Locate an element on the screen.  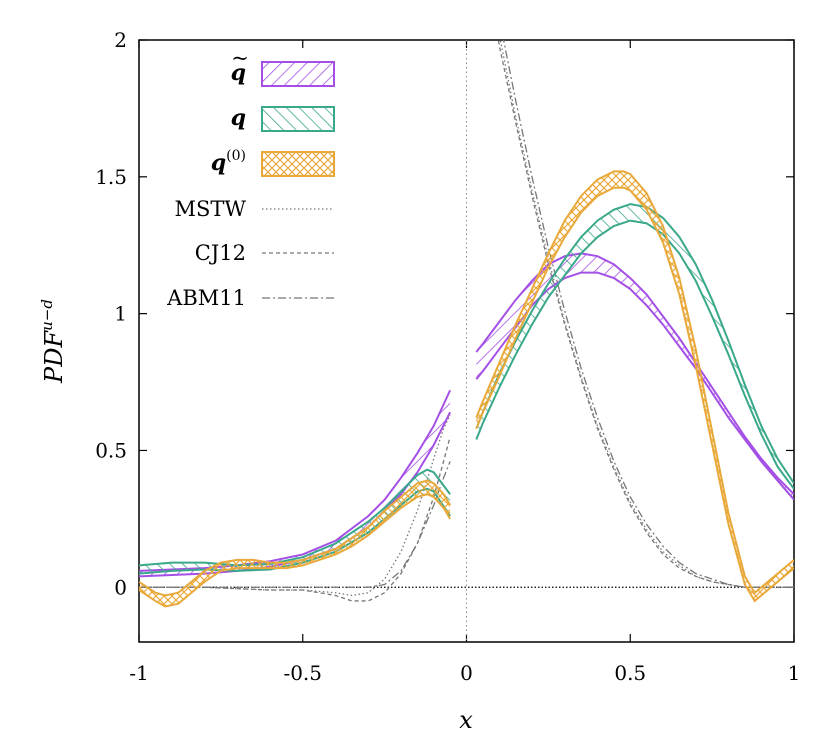
legend-entry-q: q is located at coordinates (283, 118).